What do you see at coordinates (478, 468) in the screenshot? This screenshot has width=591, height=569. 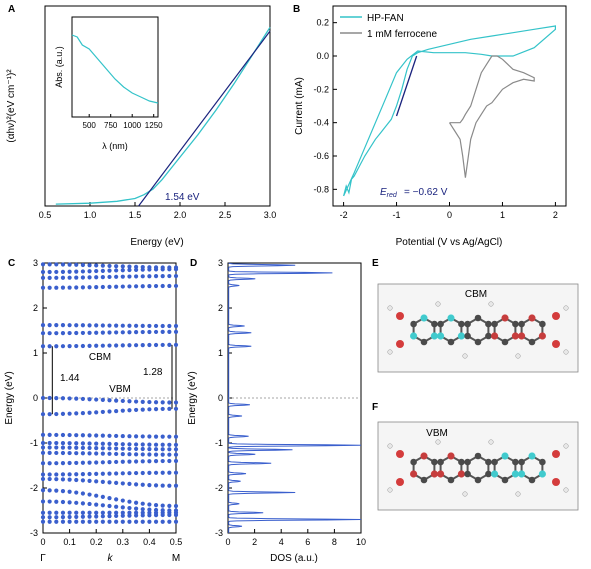 I see `panel-f-structure` at bounding box center [478, 468].